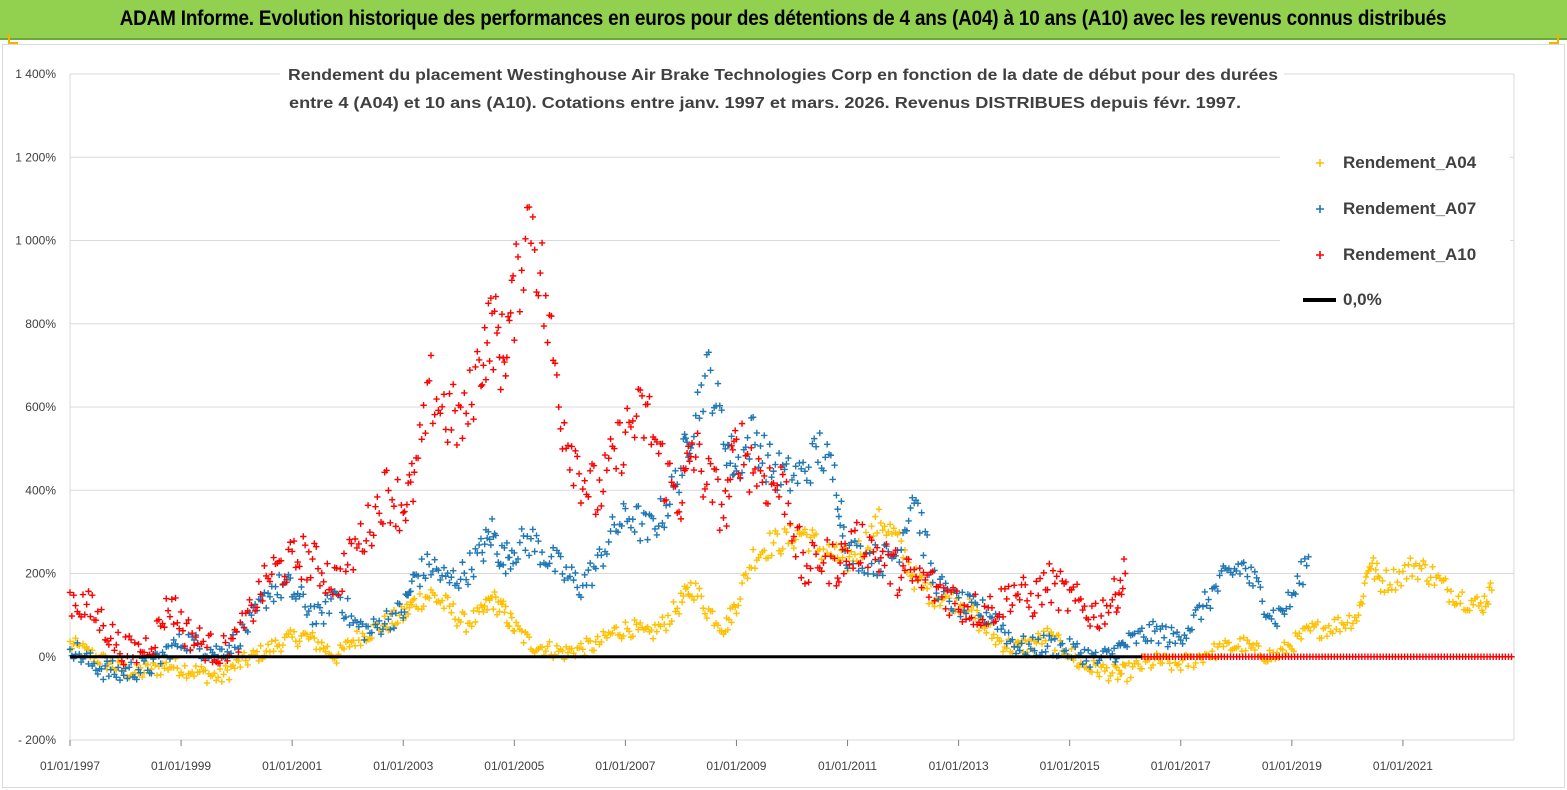 The width and height of the screenshot is (1567, 790). Describe the element at coordinates (13, 39) in the screenshot. I see `banner-corner-left` at that location.